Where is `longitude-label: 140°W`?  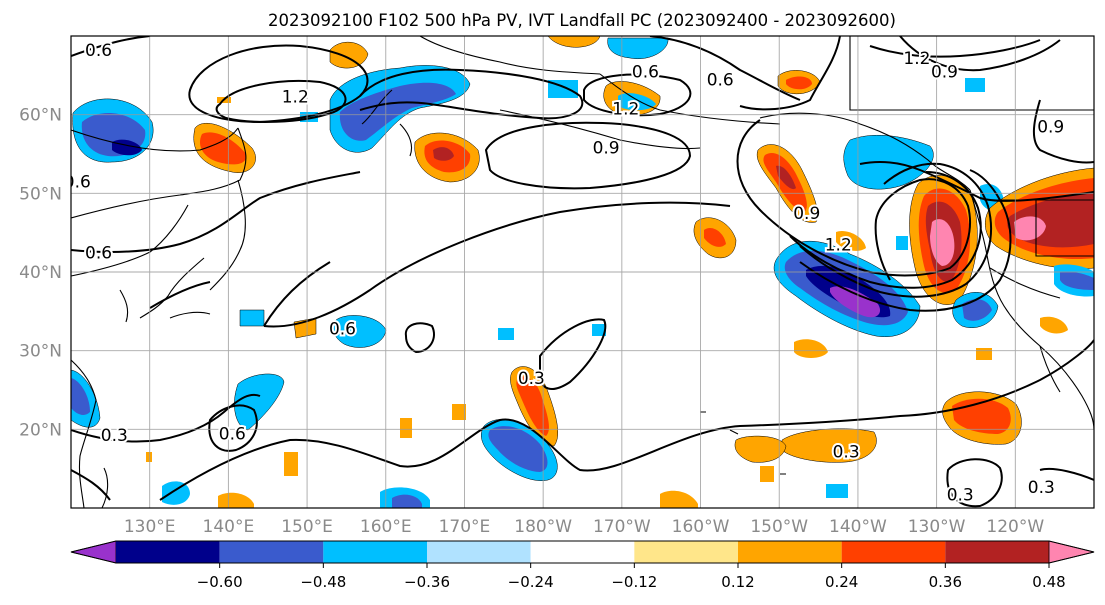 longitude-label: 140°W is located at coordinates (858, 527).